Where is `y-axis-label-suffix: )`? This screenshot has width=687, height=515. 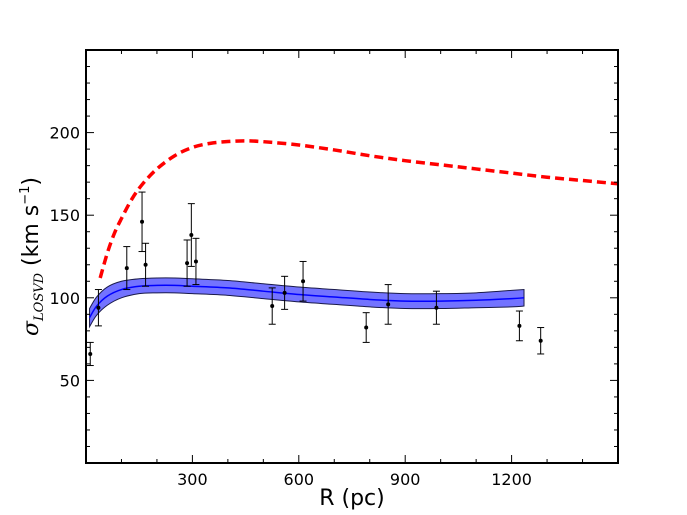
y-axis-label-suffix: ) is located at coordinates (31, 181).